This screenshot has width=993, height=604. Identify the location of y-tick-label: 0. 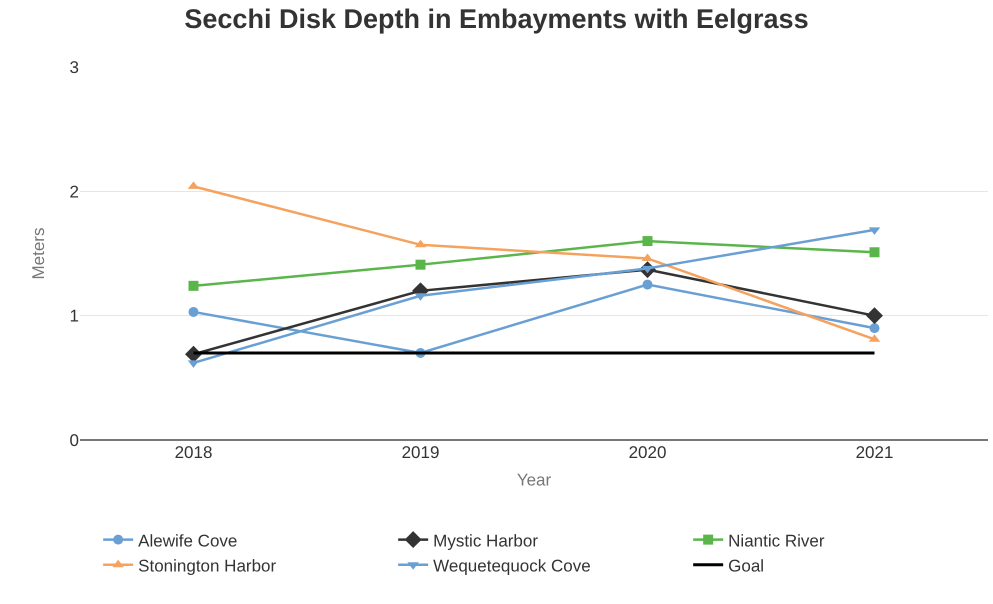
(74, 440).